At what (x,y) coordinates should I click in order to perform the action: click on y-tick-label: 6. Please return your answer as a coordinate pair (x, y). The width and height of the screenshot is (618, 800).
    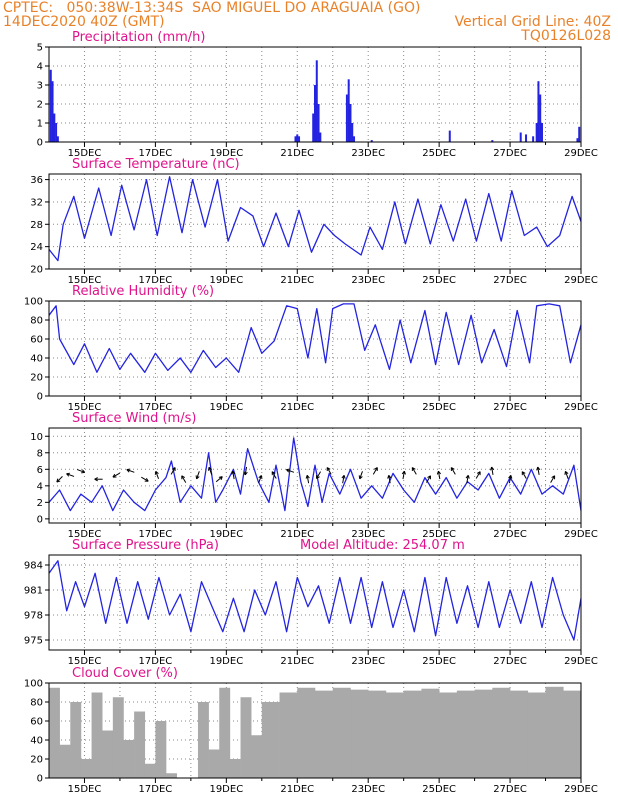
    Looking at the image, I should click on (40, 470).